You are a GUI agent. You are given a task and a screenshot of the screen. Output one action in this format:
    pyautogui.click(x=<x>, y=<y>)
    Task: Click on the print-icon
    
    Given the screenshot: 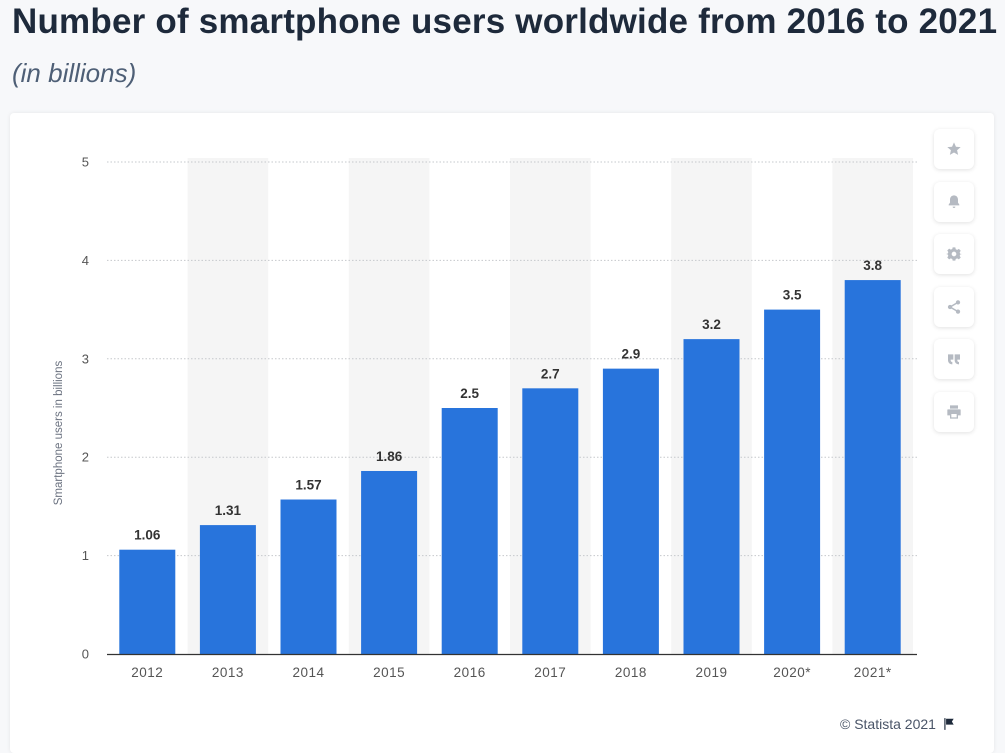 What is the action you would take?
    pyautogui.click(x=954, y=411)
    